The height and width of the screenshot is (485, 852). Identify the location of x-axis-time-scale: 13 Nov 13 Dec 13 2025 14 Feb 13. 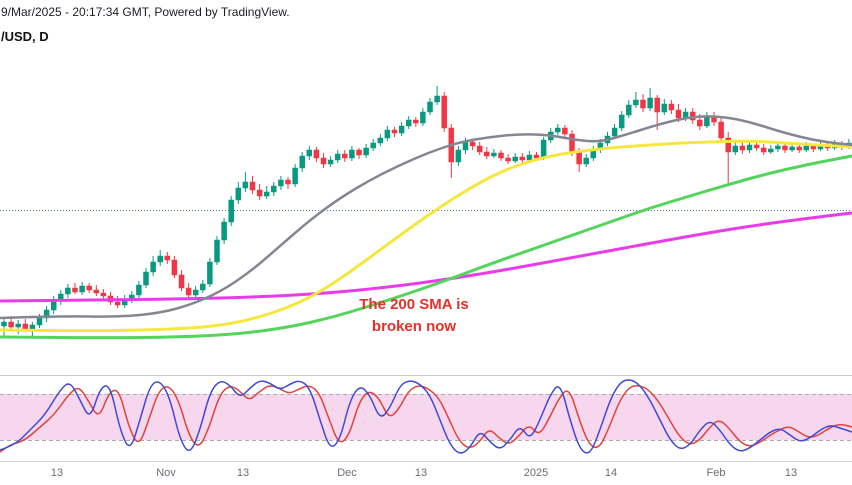
(426, 473).